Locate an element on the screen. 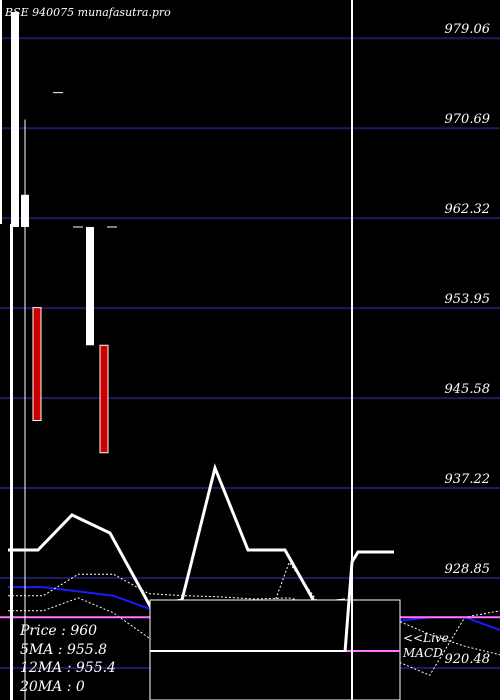  y-tick-label: 970.69 is located at coordinates (468, 119).